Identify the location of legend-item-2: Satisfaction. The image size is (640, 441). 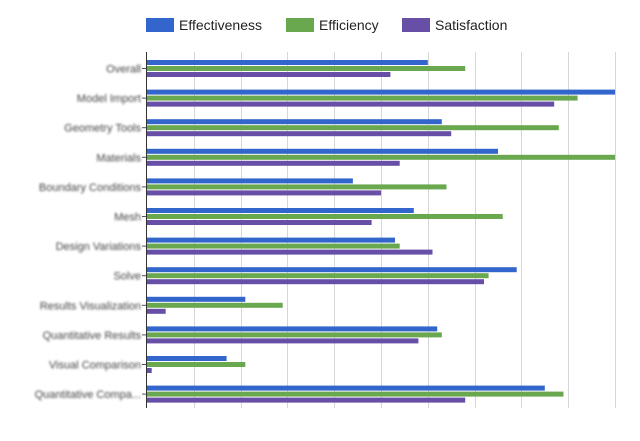
(454, 25).